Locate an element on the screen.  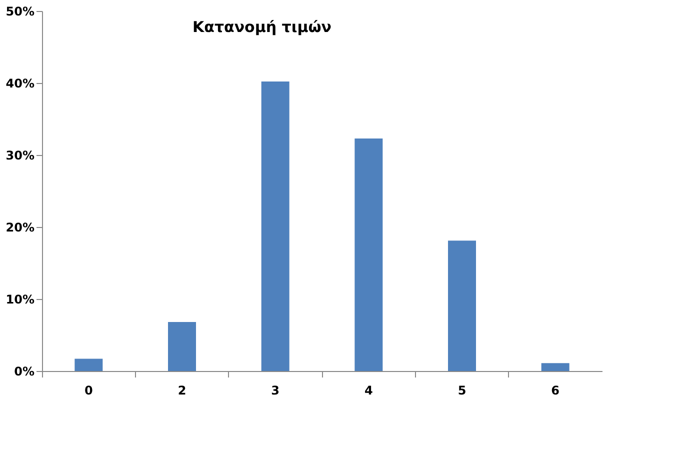
x-tick-label: 4 is located at coordinates (368, 391).